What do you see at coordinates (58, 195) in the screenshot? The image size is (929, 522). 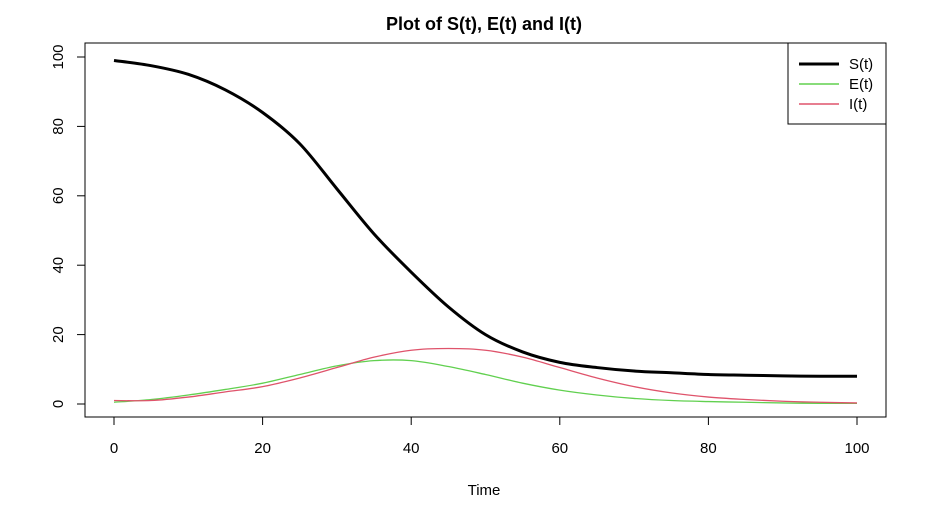 I see `y-tick-label: 60` at bounding box center [58, 195].